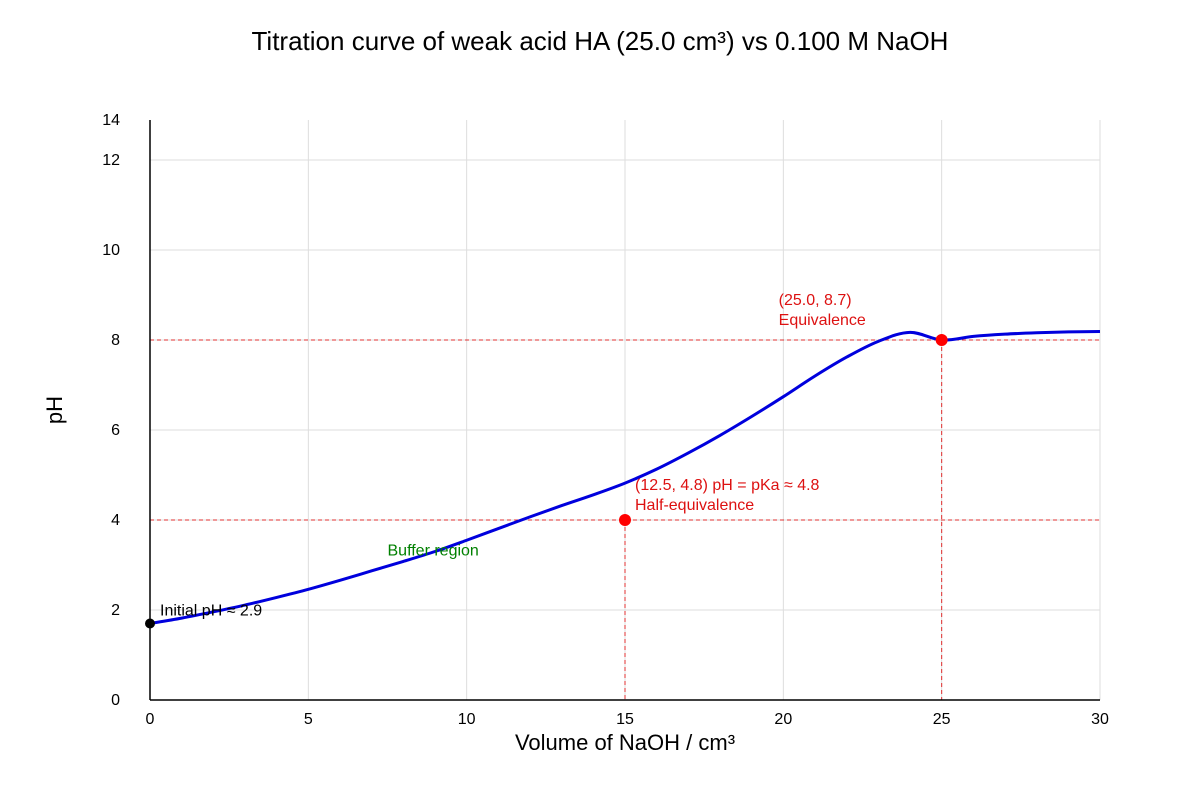 This screenshot has height=805, width=1200. What do you see at coordinates (111, 250) in the screenshot?
I see `y-tick-label: 10` at bounding box center [111, 250].